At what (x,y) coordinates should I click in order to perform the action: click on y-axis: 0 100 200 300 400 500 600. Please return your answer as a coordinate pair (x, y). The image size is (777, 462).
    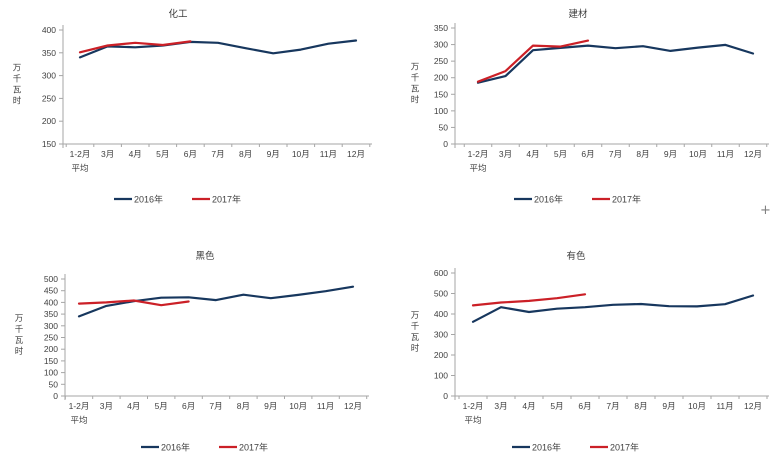
    Looking at the image, I should click on (445, 334).